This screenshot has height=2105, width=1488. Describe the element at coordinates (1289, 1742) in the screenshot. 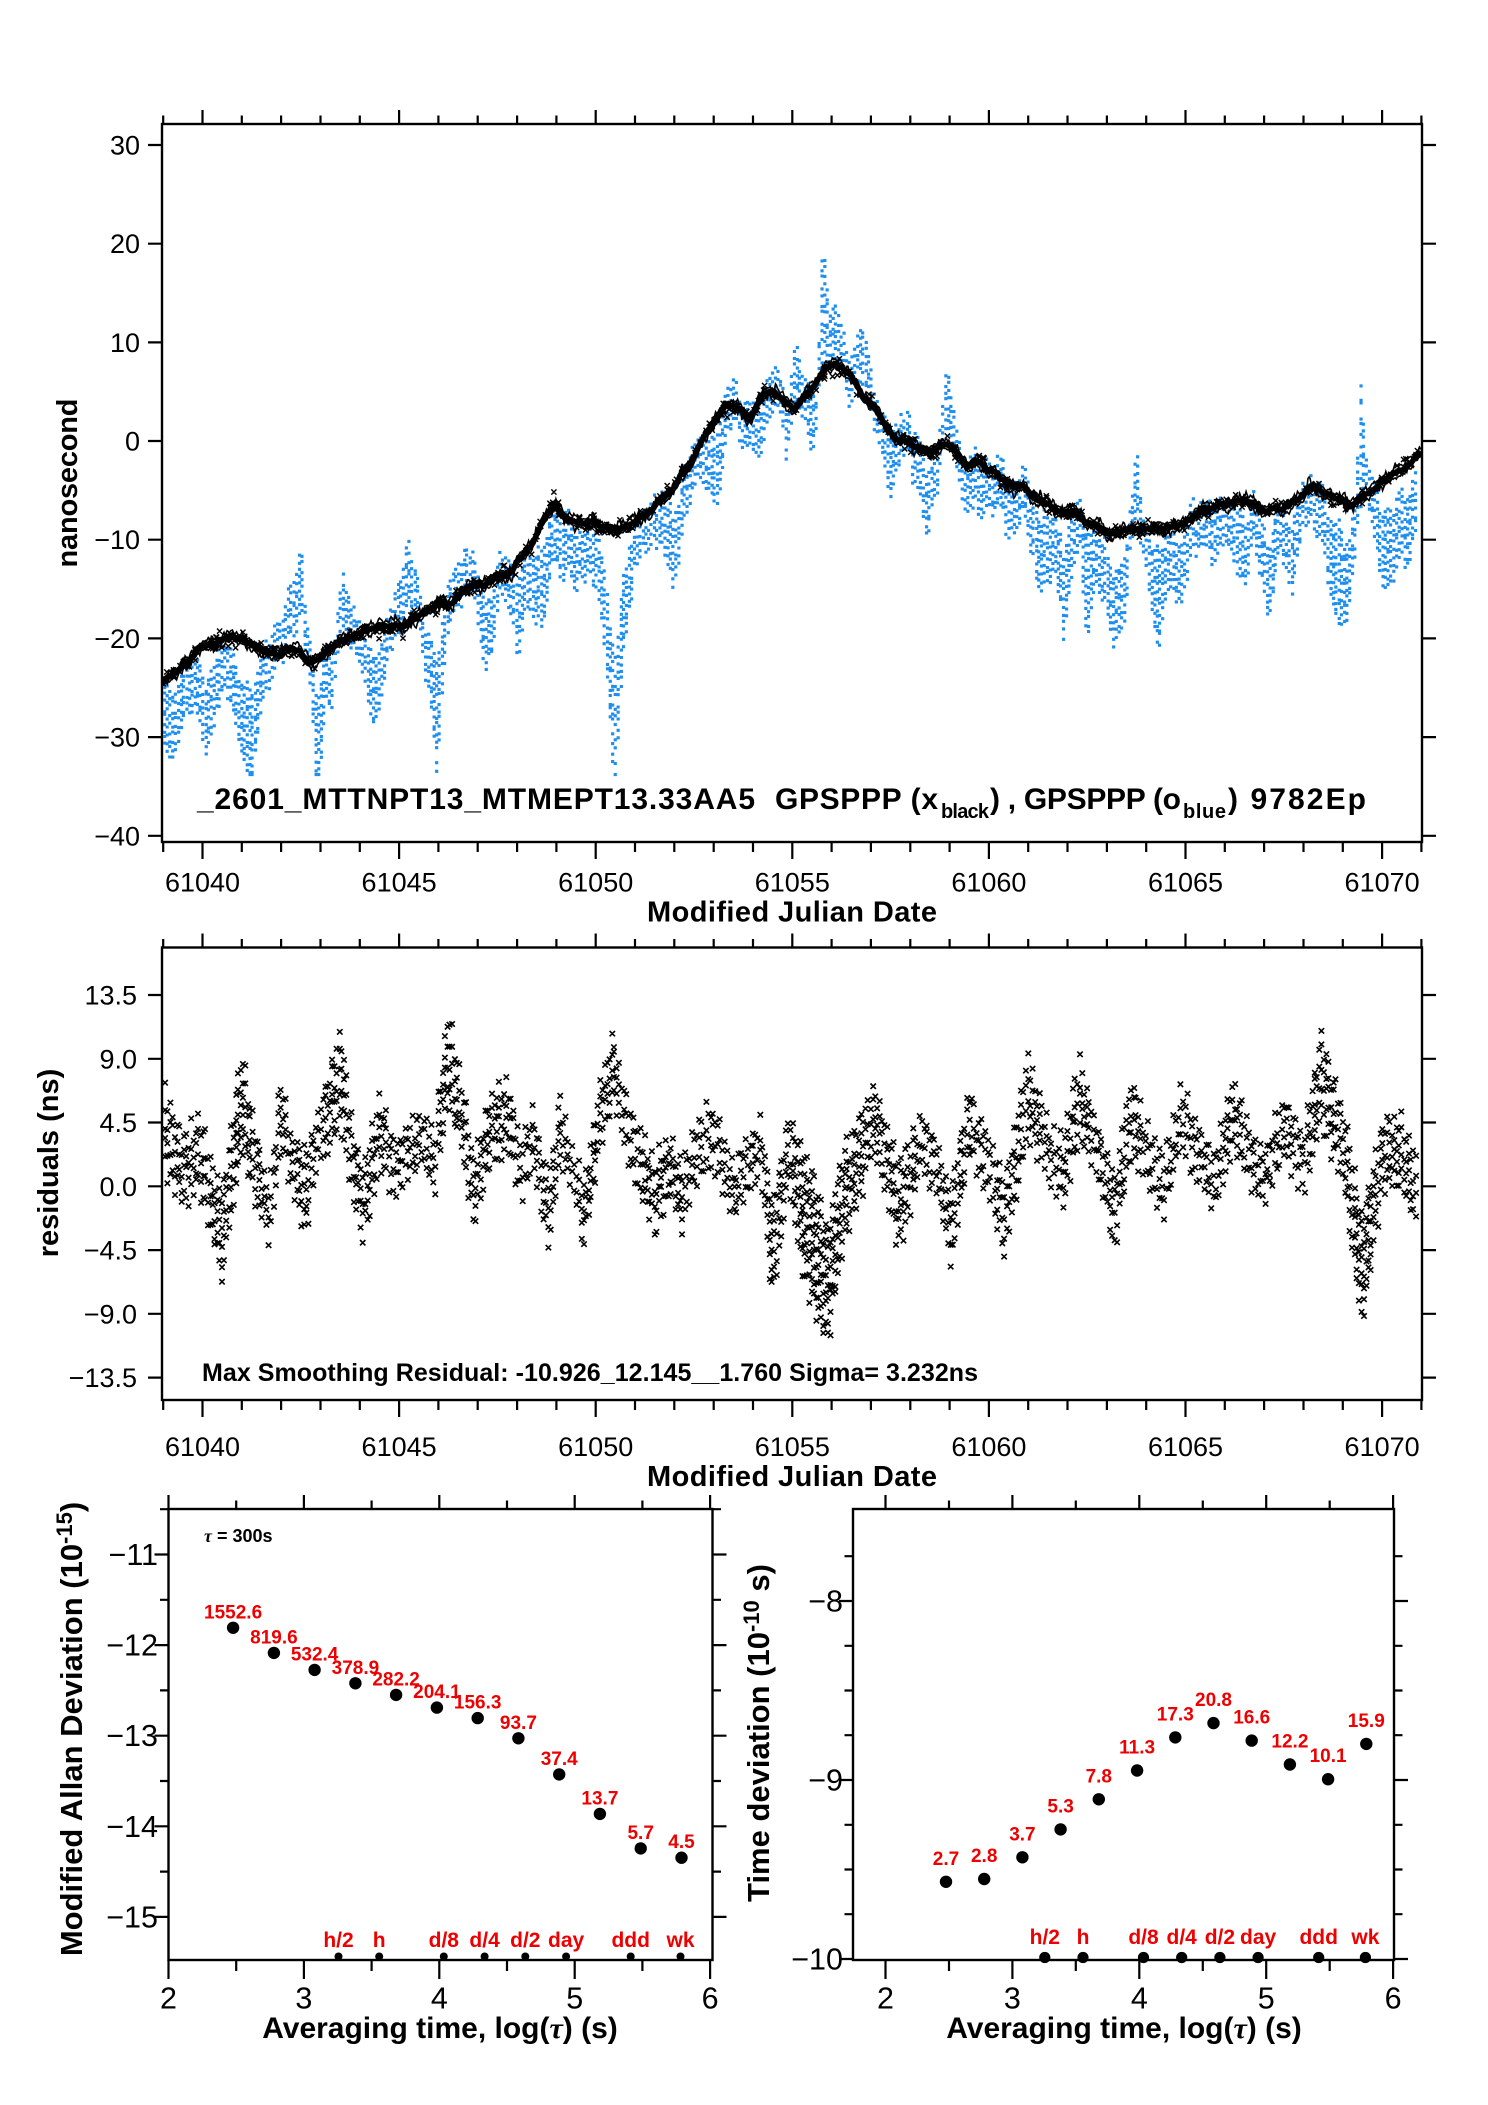

I see `svg-text: 12.2` at that location.